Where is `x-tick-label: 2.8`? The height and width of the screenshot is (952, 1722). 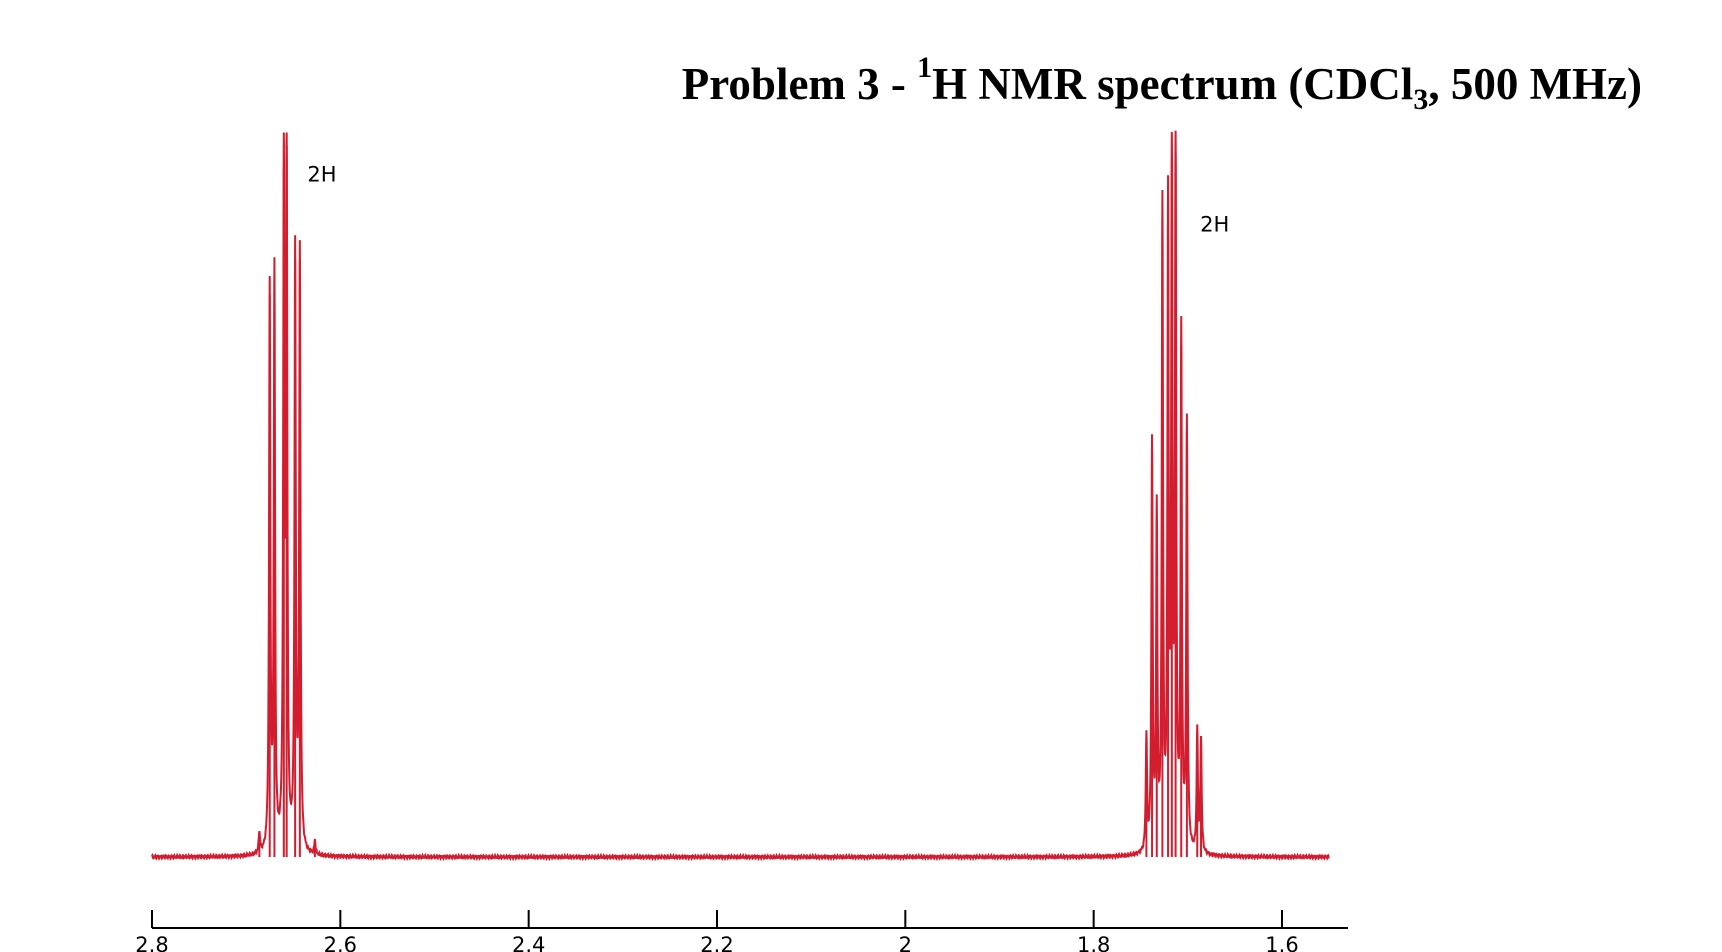
x-tick-label: 2.8 is located at coordinates (151, 942).